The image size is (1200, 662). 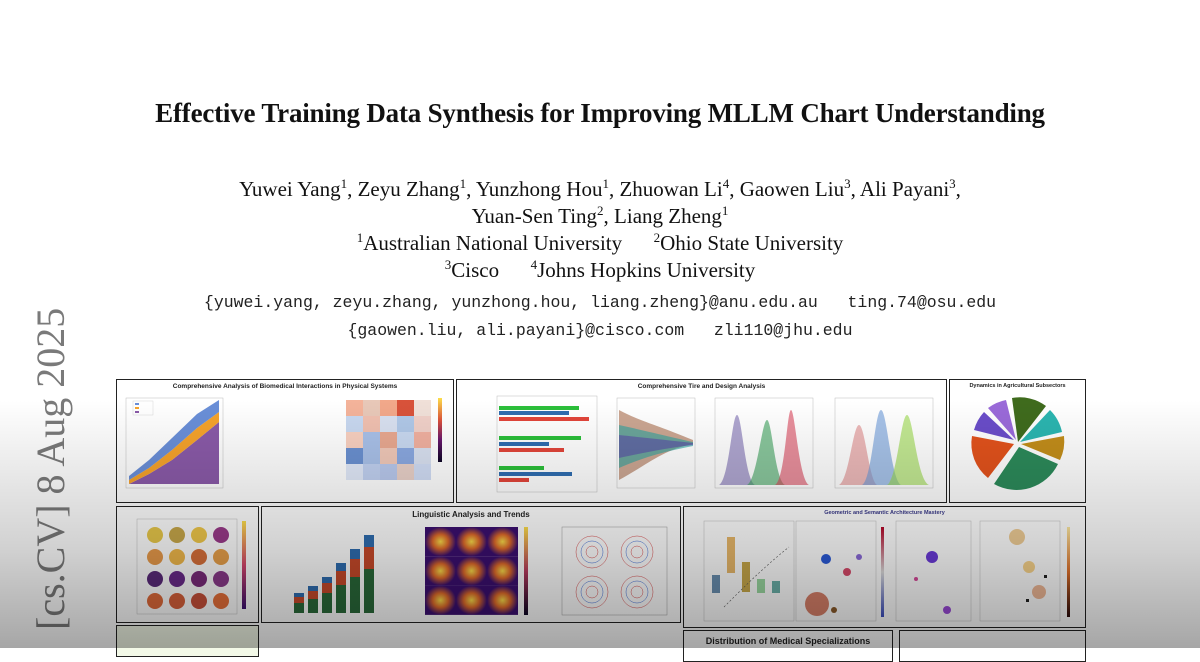 What do you see at coordinates (646, 270) in the screenshot?
I see `affiliation-name: Johns Hopkins University` at bounding box center [646, 270].